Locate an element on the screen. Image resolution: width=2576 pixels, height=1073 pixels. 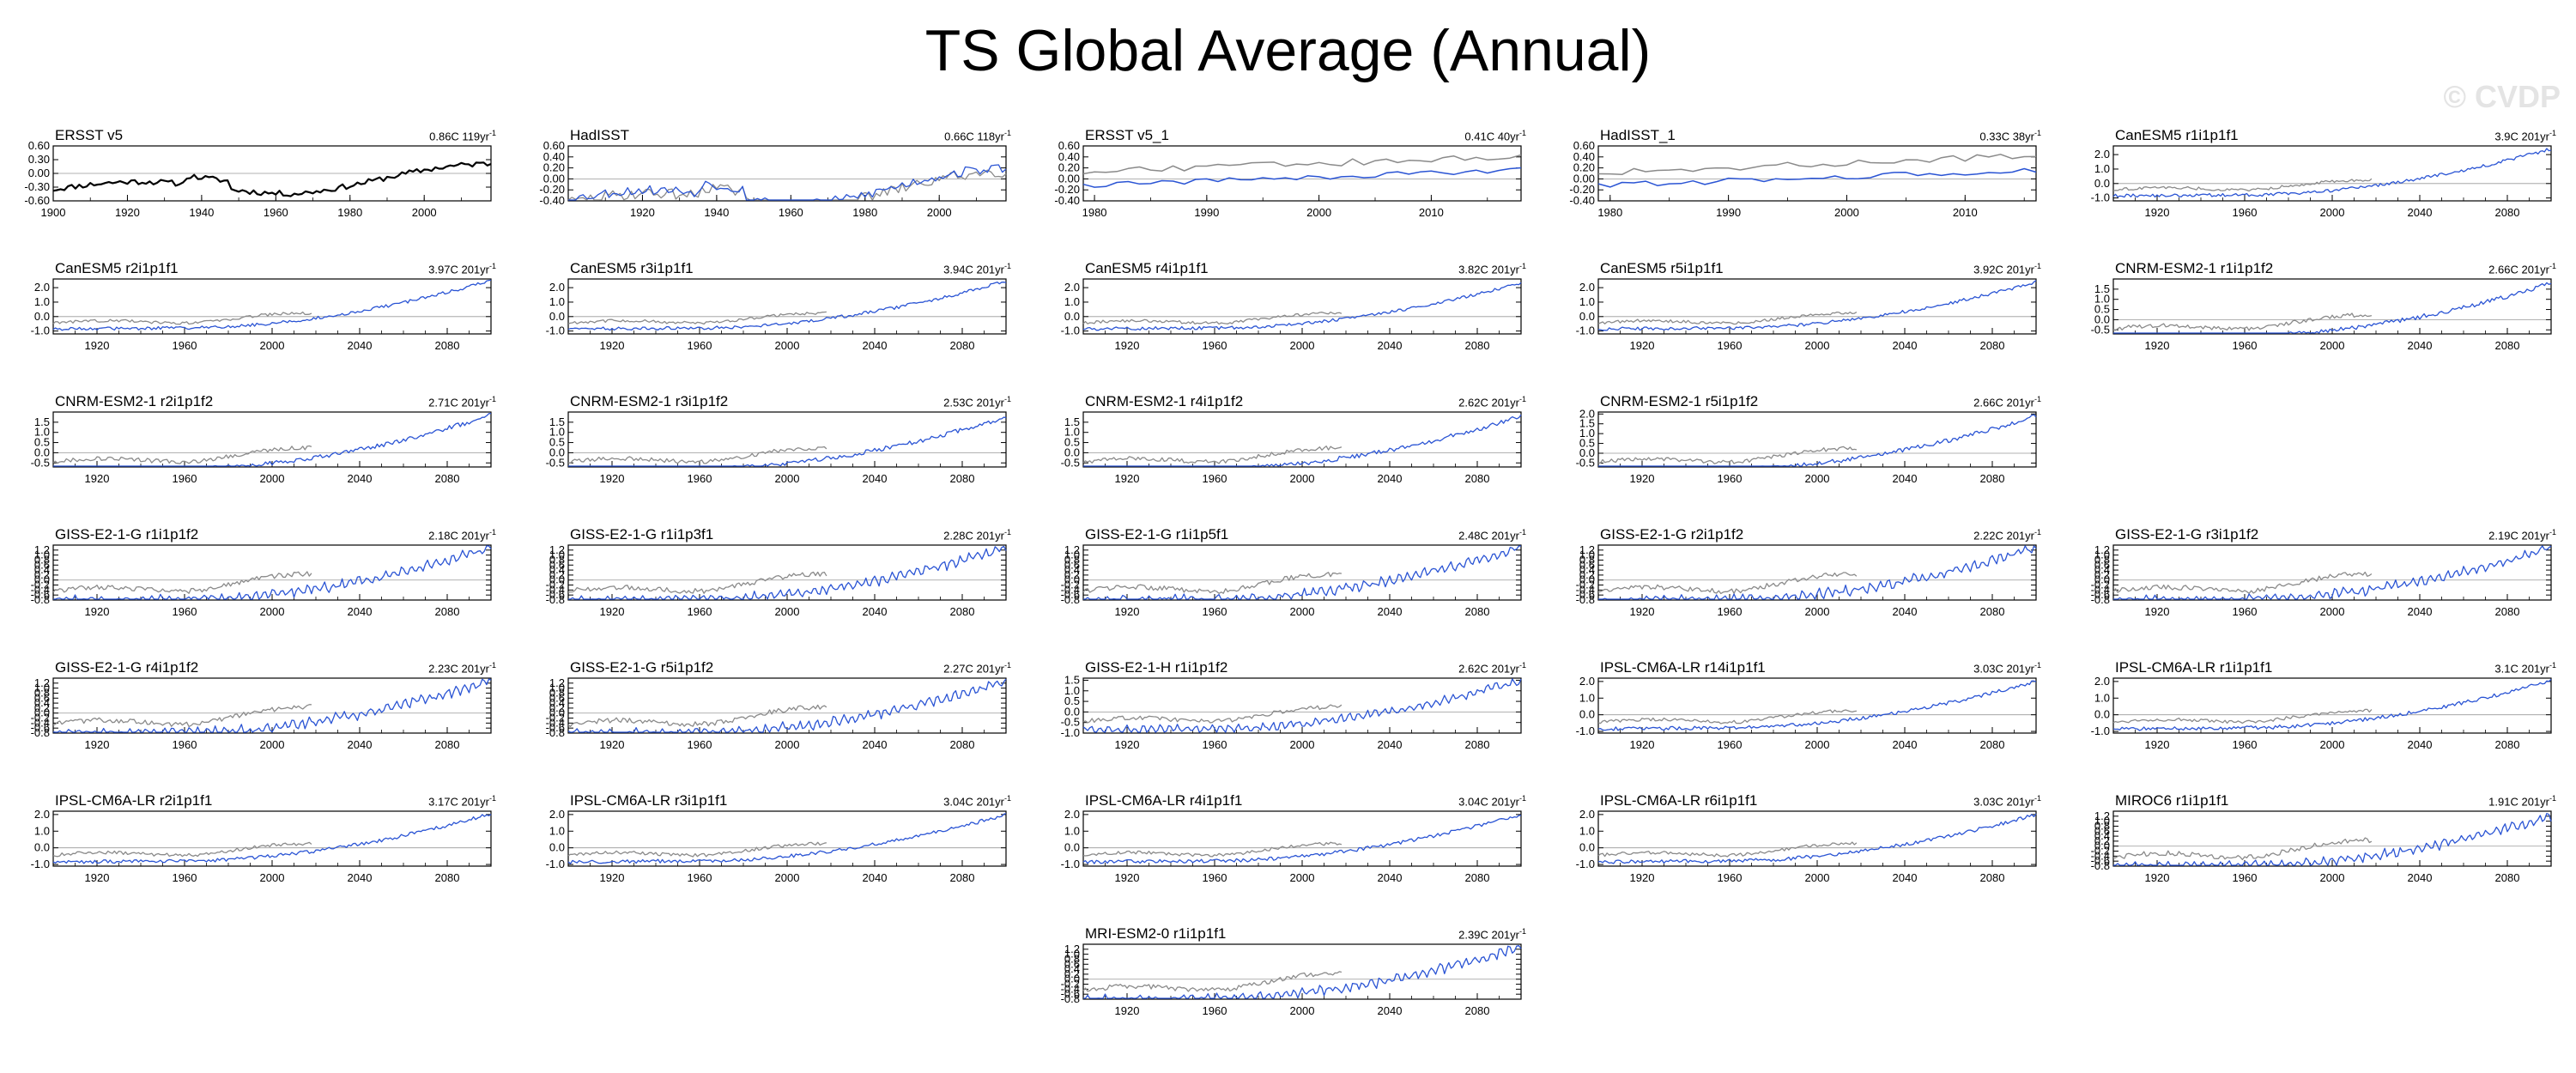
y-tick-label: 0.2 is located at coordinates (557, 707).